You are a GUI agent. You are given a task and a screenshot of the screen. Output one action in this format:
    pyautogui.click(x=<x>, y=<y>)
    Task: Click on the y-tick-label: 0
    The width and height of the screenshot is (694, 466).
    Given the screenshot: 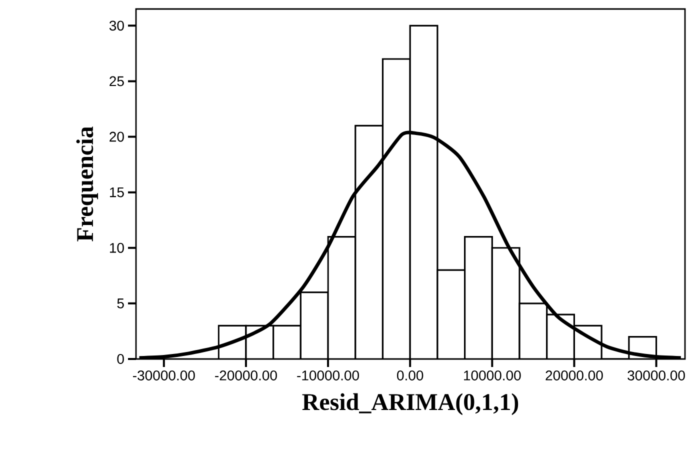 What is the action you would take?
    pyautogui.click(x=120, y=359)
    